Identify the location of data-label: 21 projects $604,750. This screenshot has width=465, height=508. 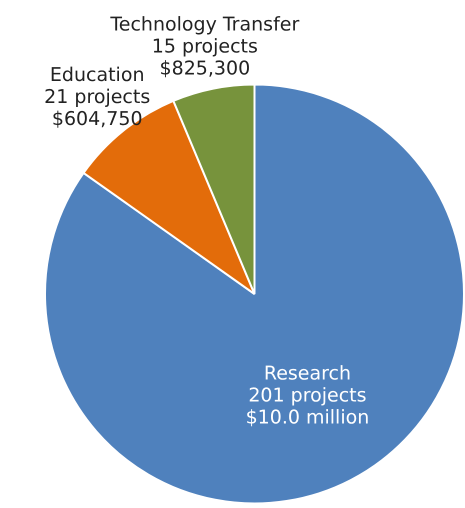
(97, 108).